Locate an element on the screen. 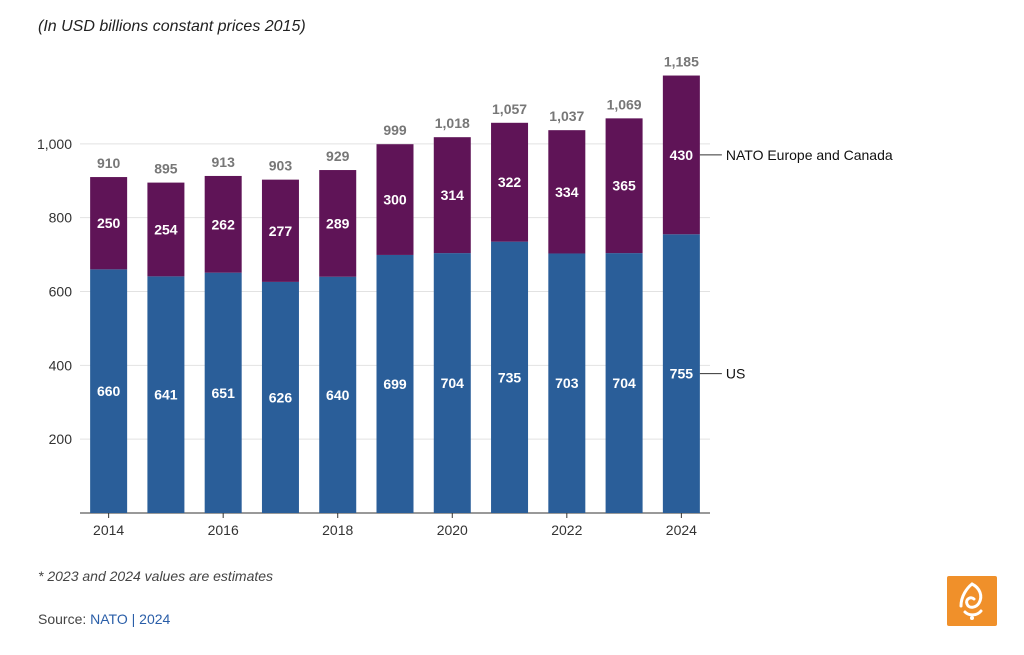 This screenshot has height=655, width=1024. x-tick-label: 2024 is located at coordinates (681, 530).